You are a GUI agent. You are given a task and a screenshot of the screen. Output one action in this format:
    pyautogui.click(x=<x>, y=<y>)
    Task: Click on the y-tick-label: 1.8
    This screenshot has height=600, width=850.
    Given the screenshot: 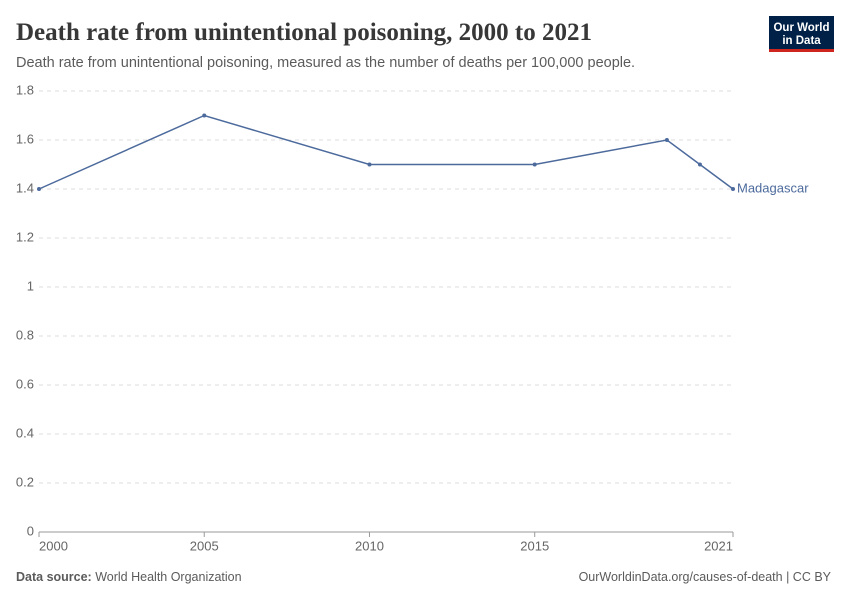 What is the action you would take?
    pyautogui.click(x=25, y=89)
    